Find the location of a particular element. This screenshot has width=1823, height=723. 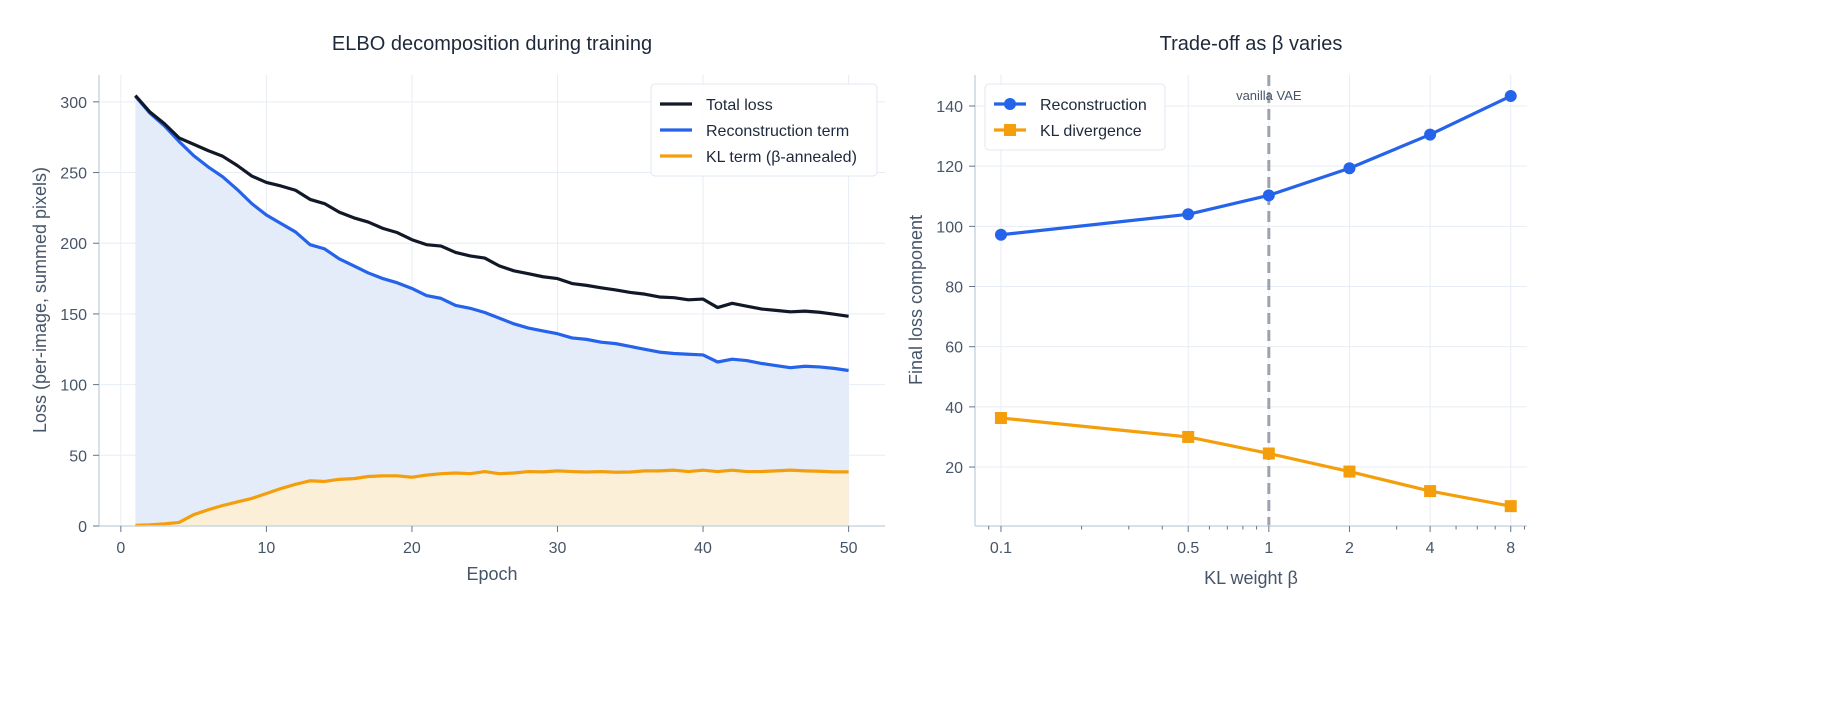

x-axis-label: KL weight β is located at coordinates (1251, 578).